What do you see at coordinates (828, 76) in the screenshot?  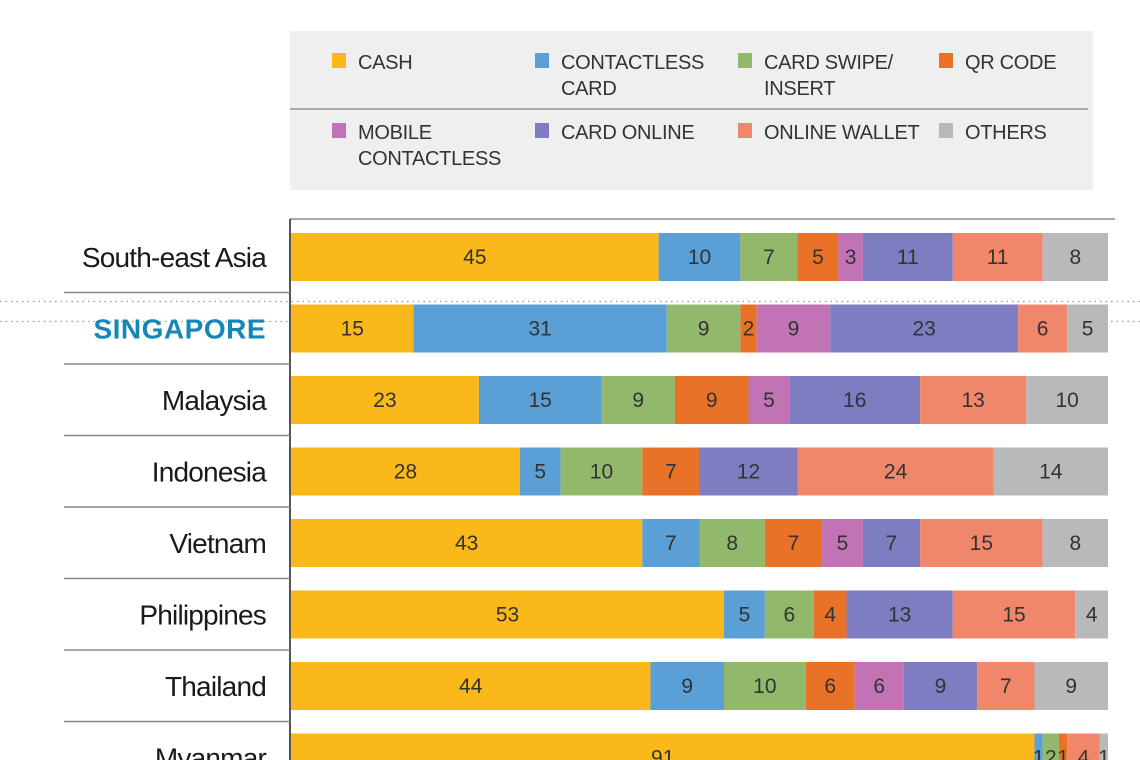 I see `legend-label: CARD SWIPE/ INSERT` at bounding box center [828, 76].